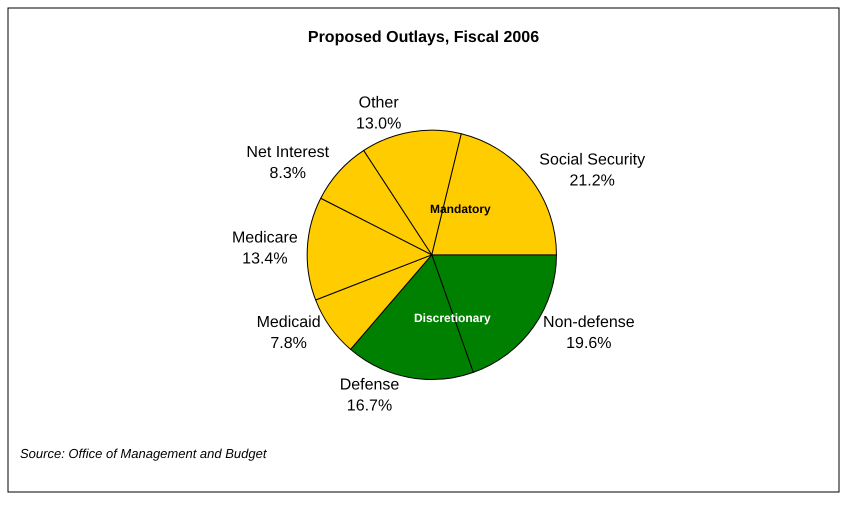 The height and width of the screenshot is (510, 847). What do you see at coordinates (370, 385) in the screenshot?
I see `slice-label: Defense` at bounding box center [370, 385].